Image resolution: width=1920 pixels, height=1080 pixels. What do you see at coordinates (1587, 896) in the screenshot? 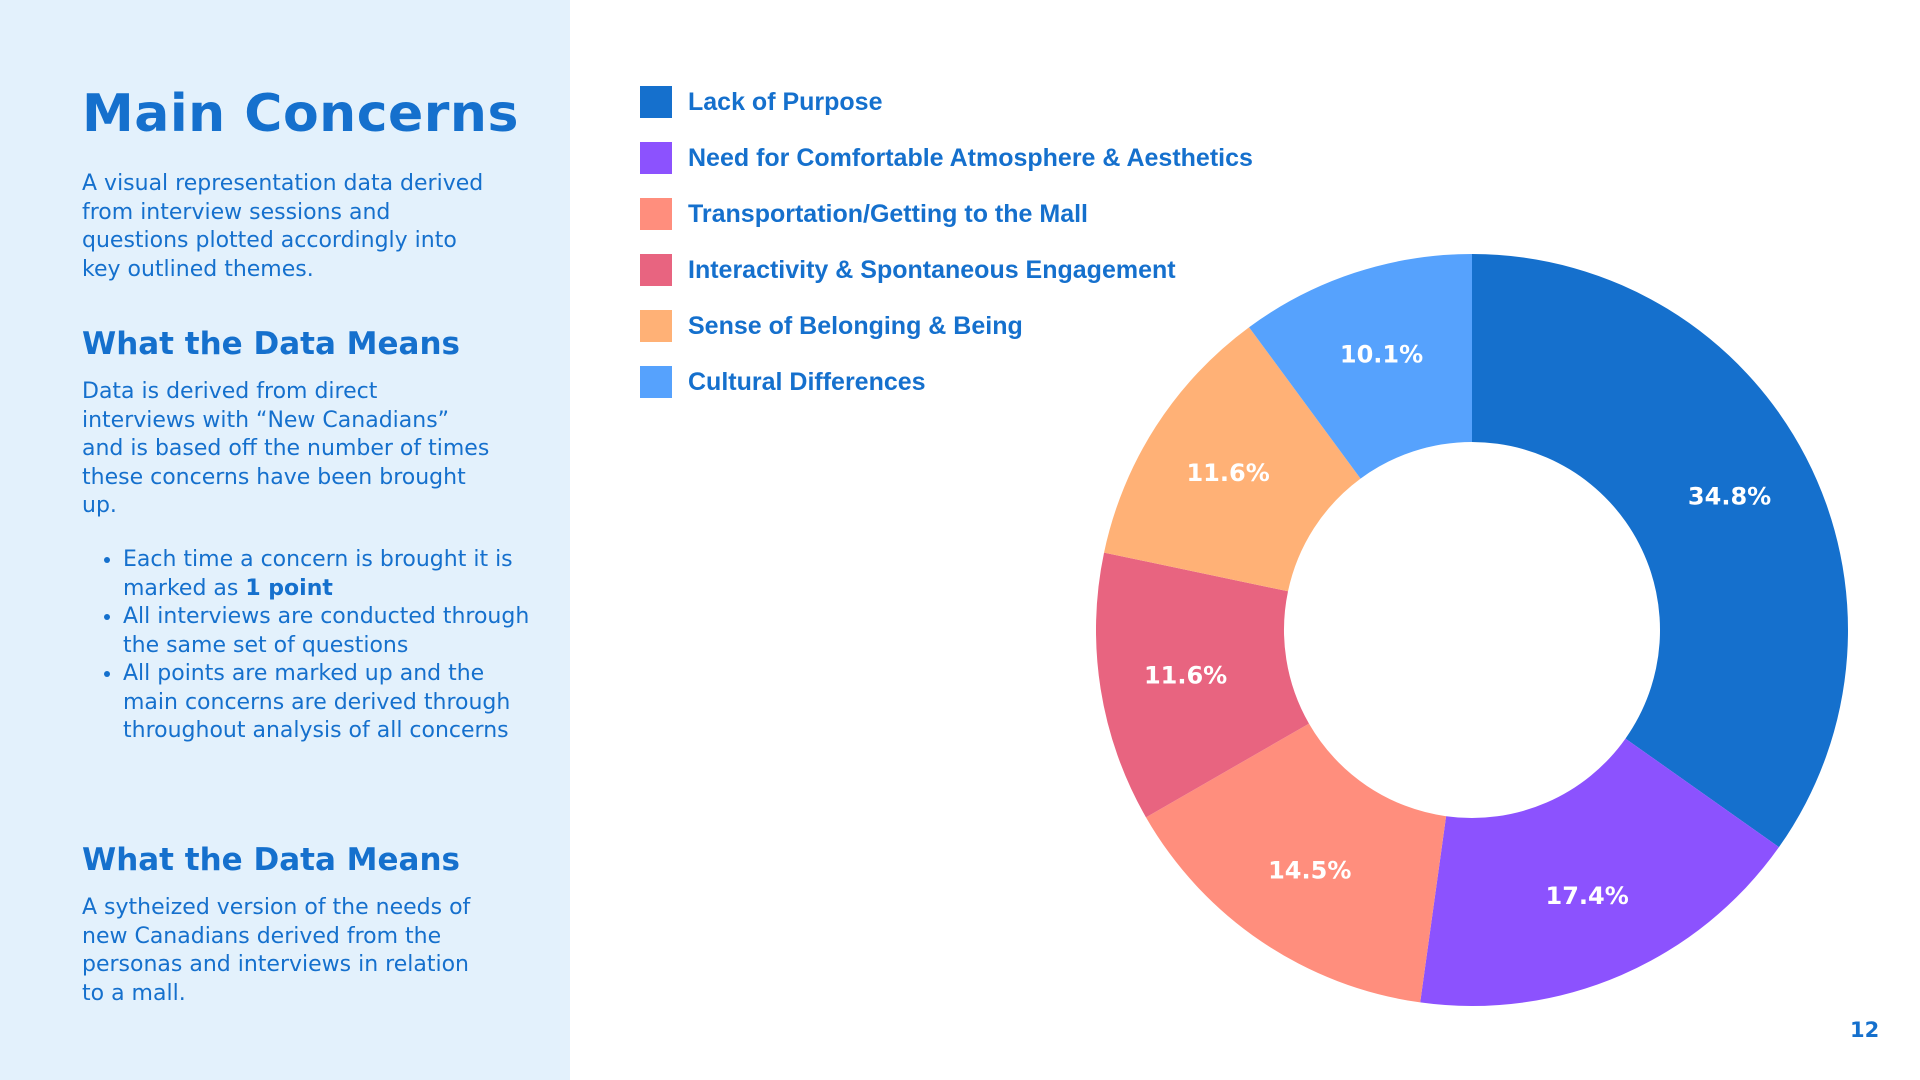
I see `slice-value-label: 17.4%` at bounding box center [1587, 896].